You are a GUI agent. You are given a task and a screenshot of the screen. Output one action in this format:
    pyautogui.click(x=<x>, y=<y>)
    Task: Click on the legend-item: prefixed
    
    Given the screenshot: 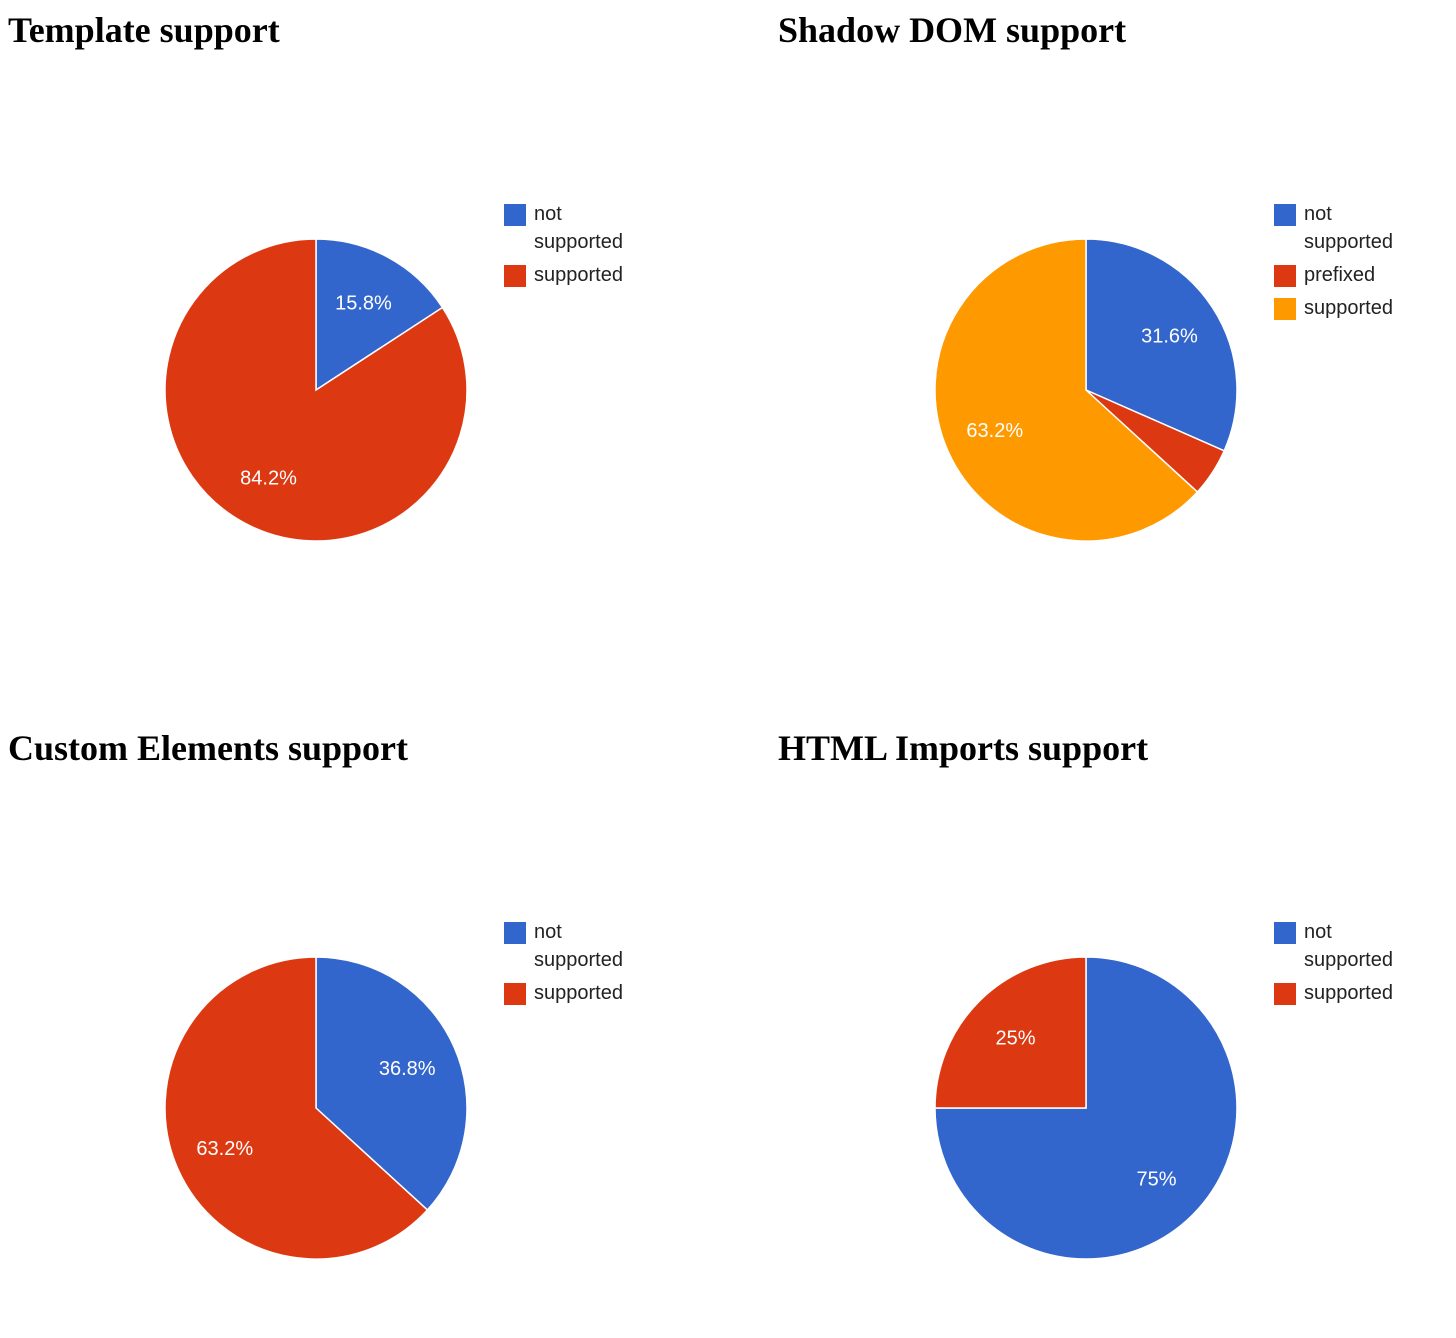 What is the action you would take?
    pyautogui.click(x=1365, y=276)
    